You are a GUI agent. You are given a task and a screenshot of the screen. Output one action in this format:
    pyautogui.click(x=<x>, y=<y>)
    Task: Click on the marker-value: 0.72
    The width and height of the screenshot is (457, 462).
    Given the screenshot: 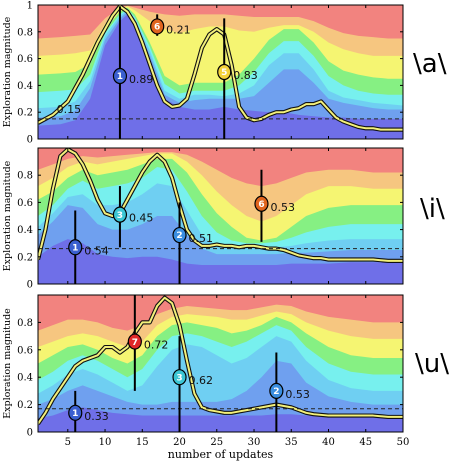 What is the action you would take?
    pyautogui.click(x=156, y=345)
    